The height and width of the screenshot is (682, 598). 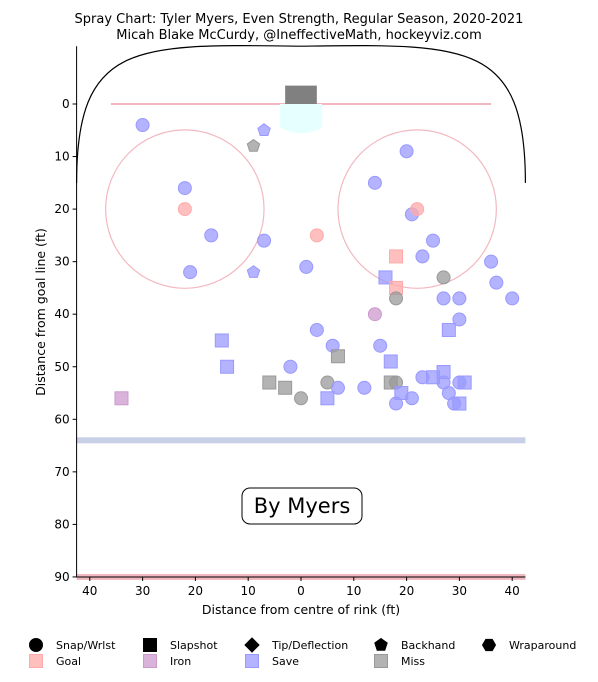 What do you see at coordinates (66, 104) in the screenshot?
I see `y-tick-label: 0` at bounding box center [66, 104].